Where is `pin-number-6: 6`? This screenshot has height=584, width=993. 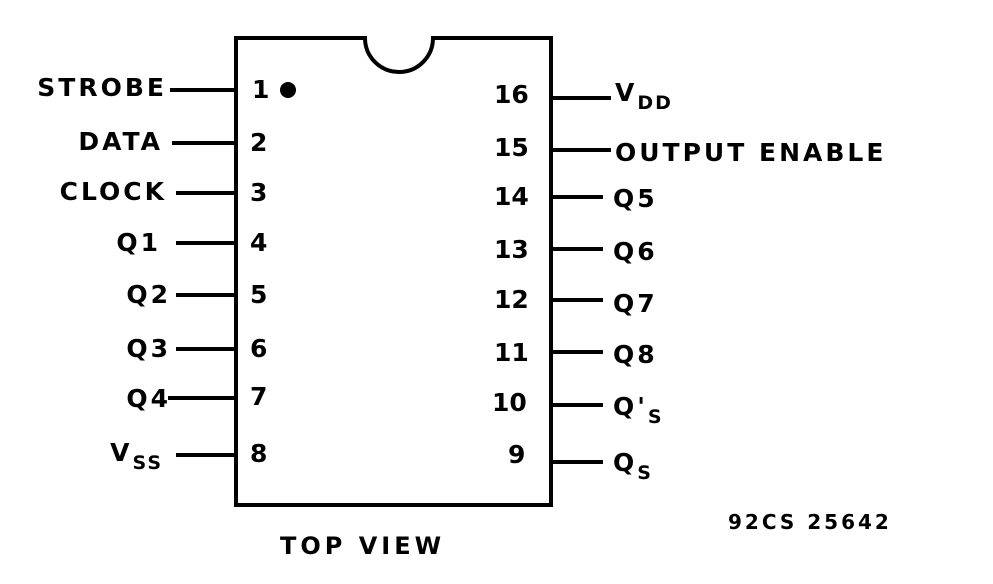 pin-number-6: 6 is located at coordinates (259, 348).